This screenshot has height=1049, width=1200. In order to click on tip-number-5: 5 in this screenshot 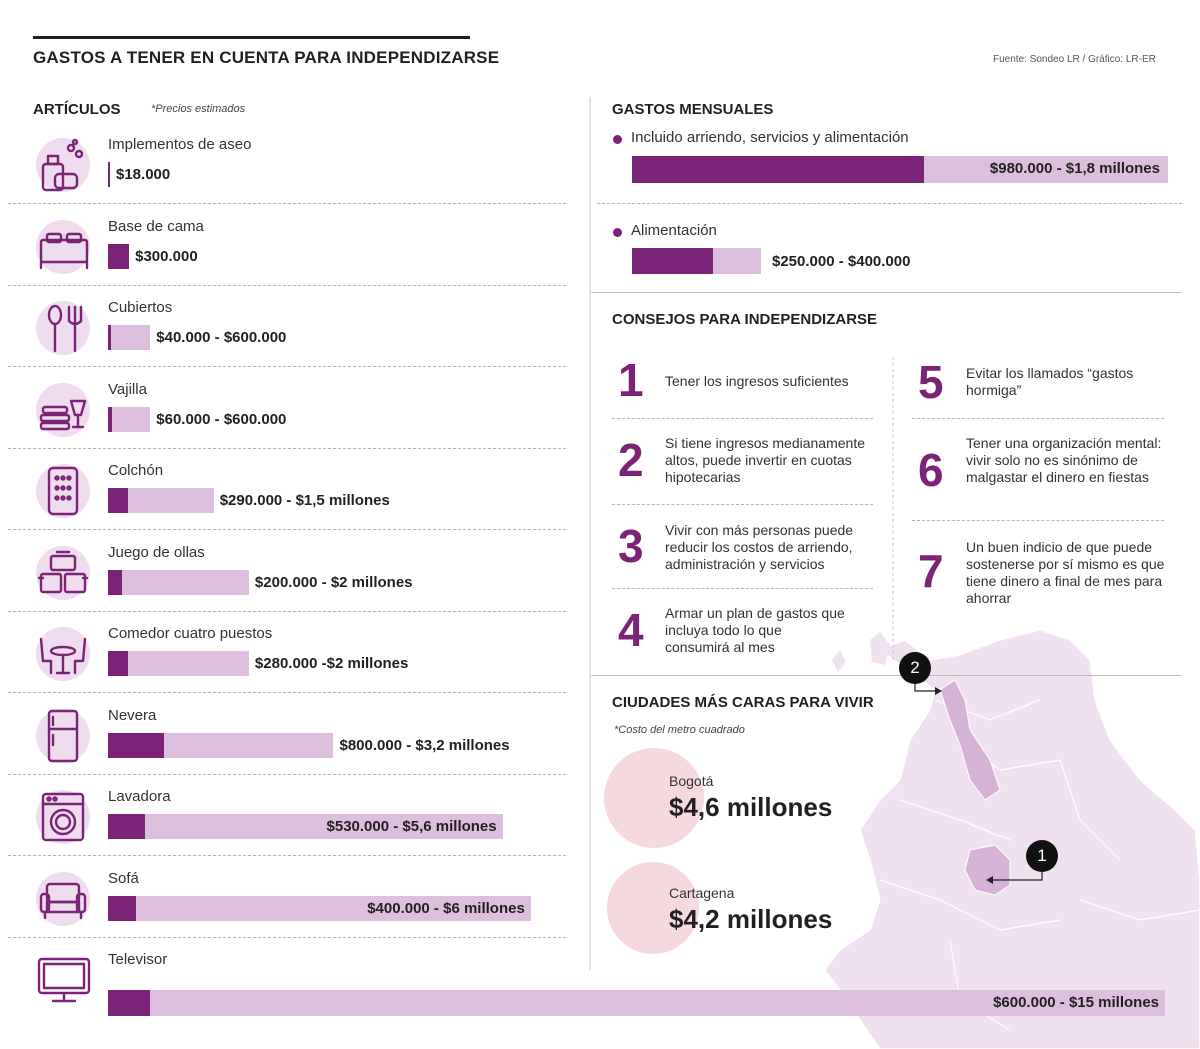, I will do `click(931, 382)`.